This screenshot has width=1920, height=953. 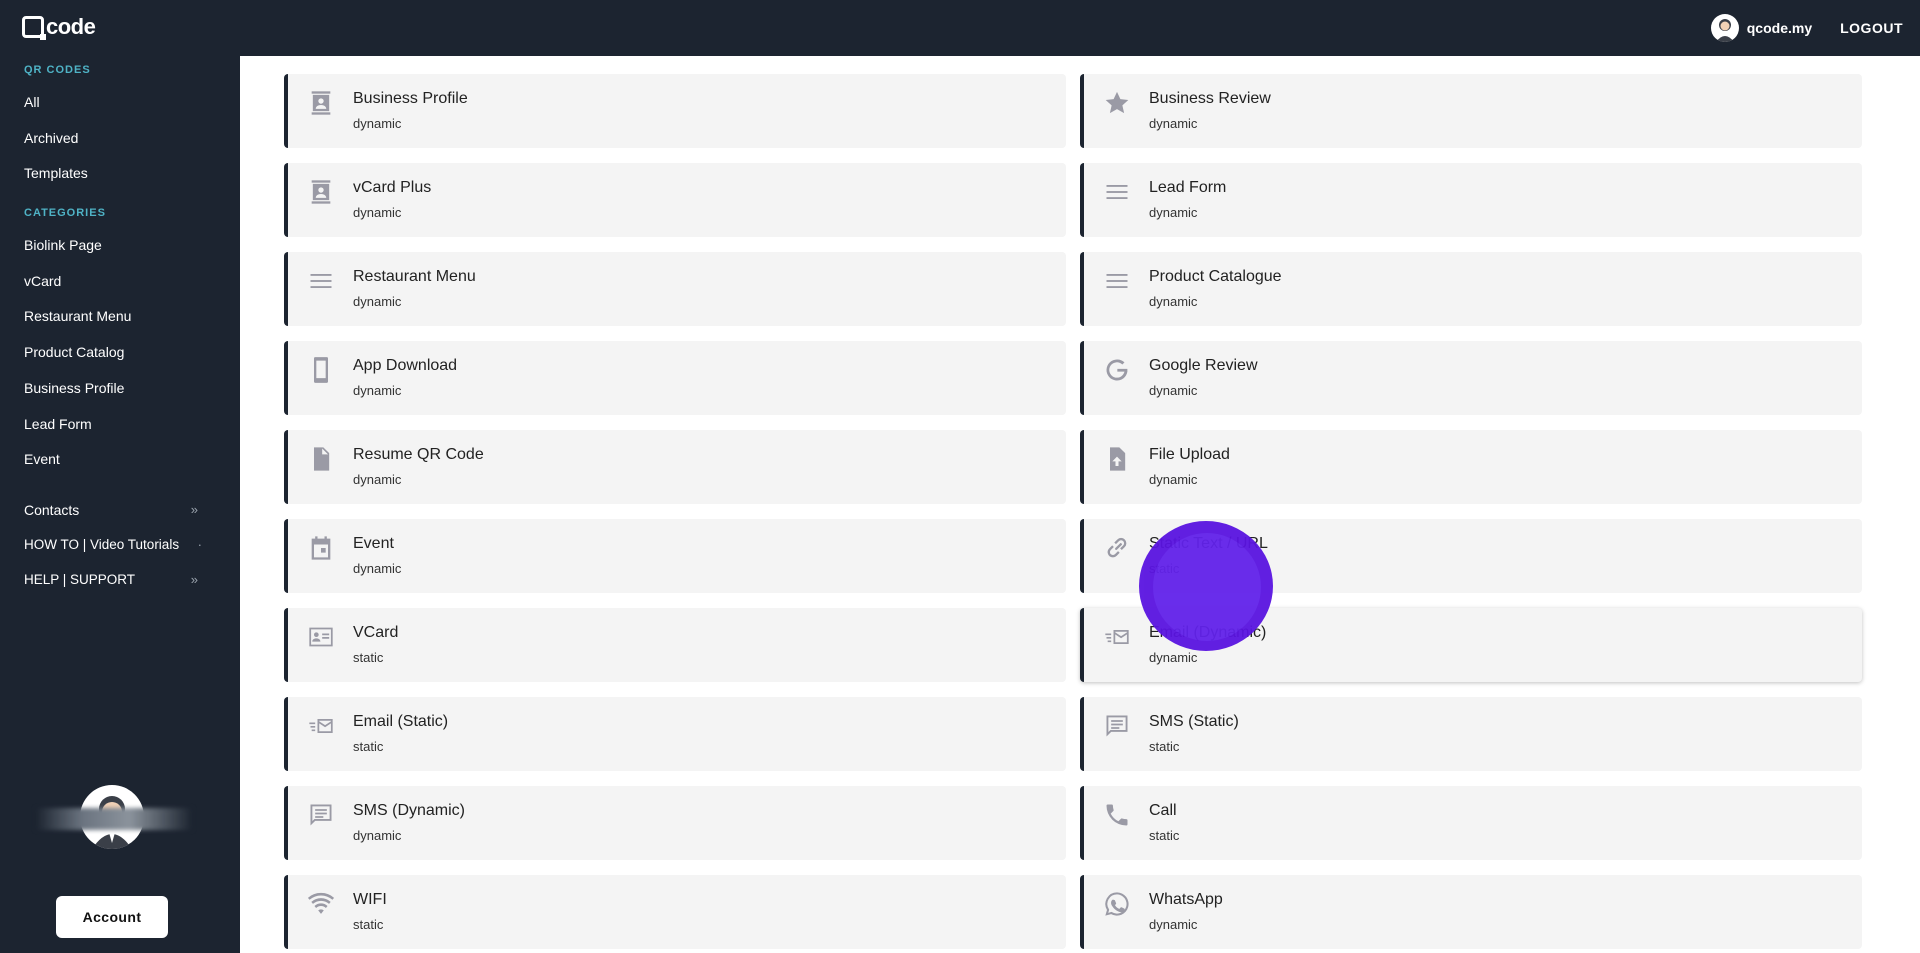 What do you see at coordinates (370, 899) in the screenshot?
I see `card-title: WIFI` at bounding box center [370, 899].